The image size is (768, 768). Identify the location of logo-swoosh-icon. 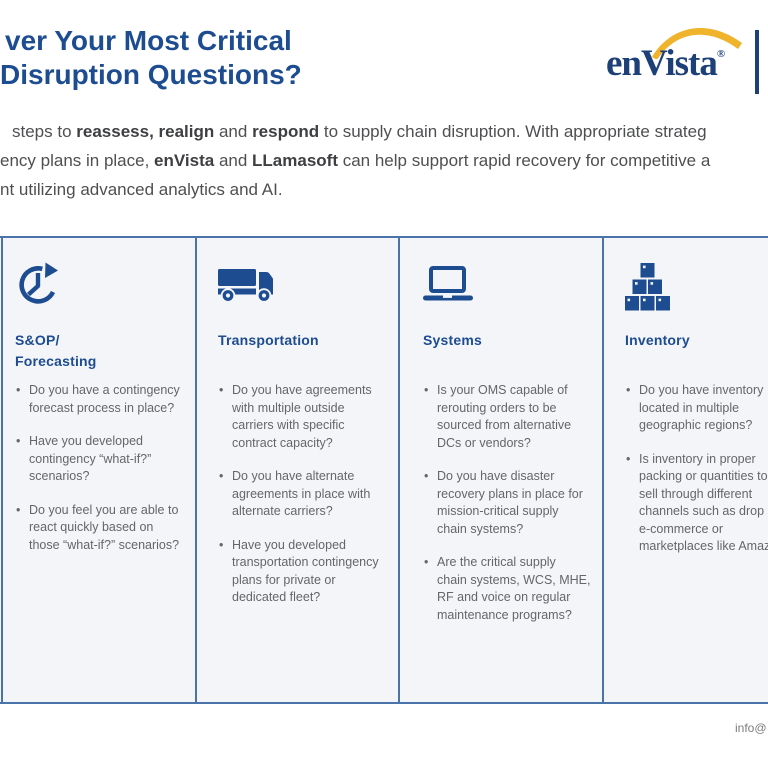
(697, 43).